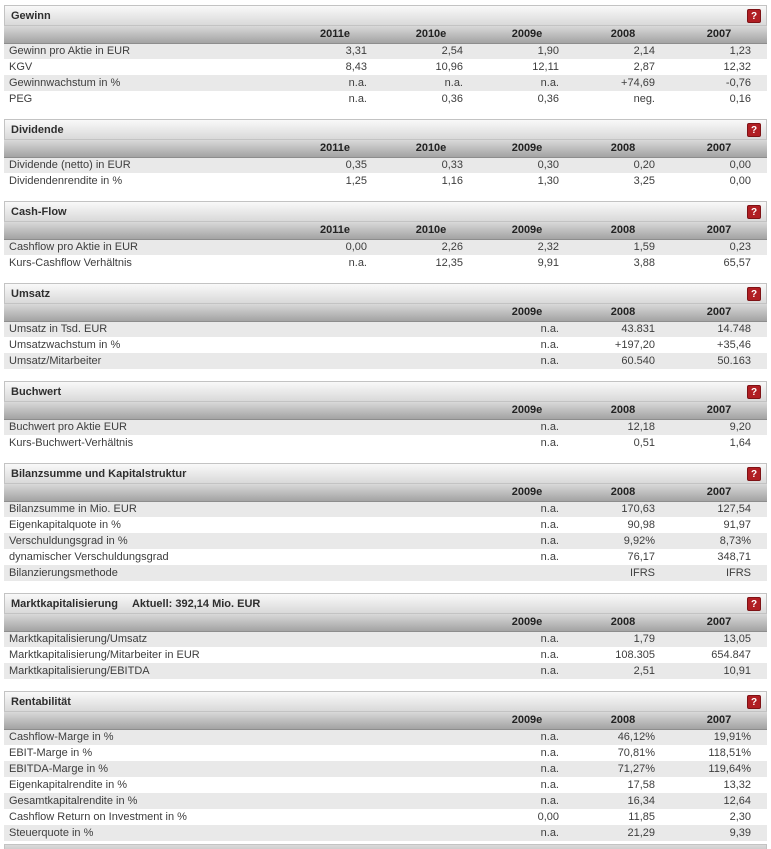  What do you see at coordinates (241, 427) in the screenshot?
I see `row-label: Buchwert pro Aktie EUR` at bounding box center [241, 427].